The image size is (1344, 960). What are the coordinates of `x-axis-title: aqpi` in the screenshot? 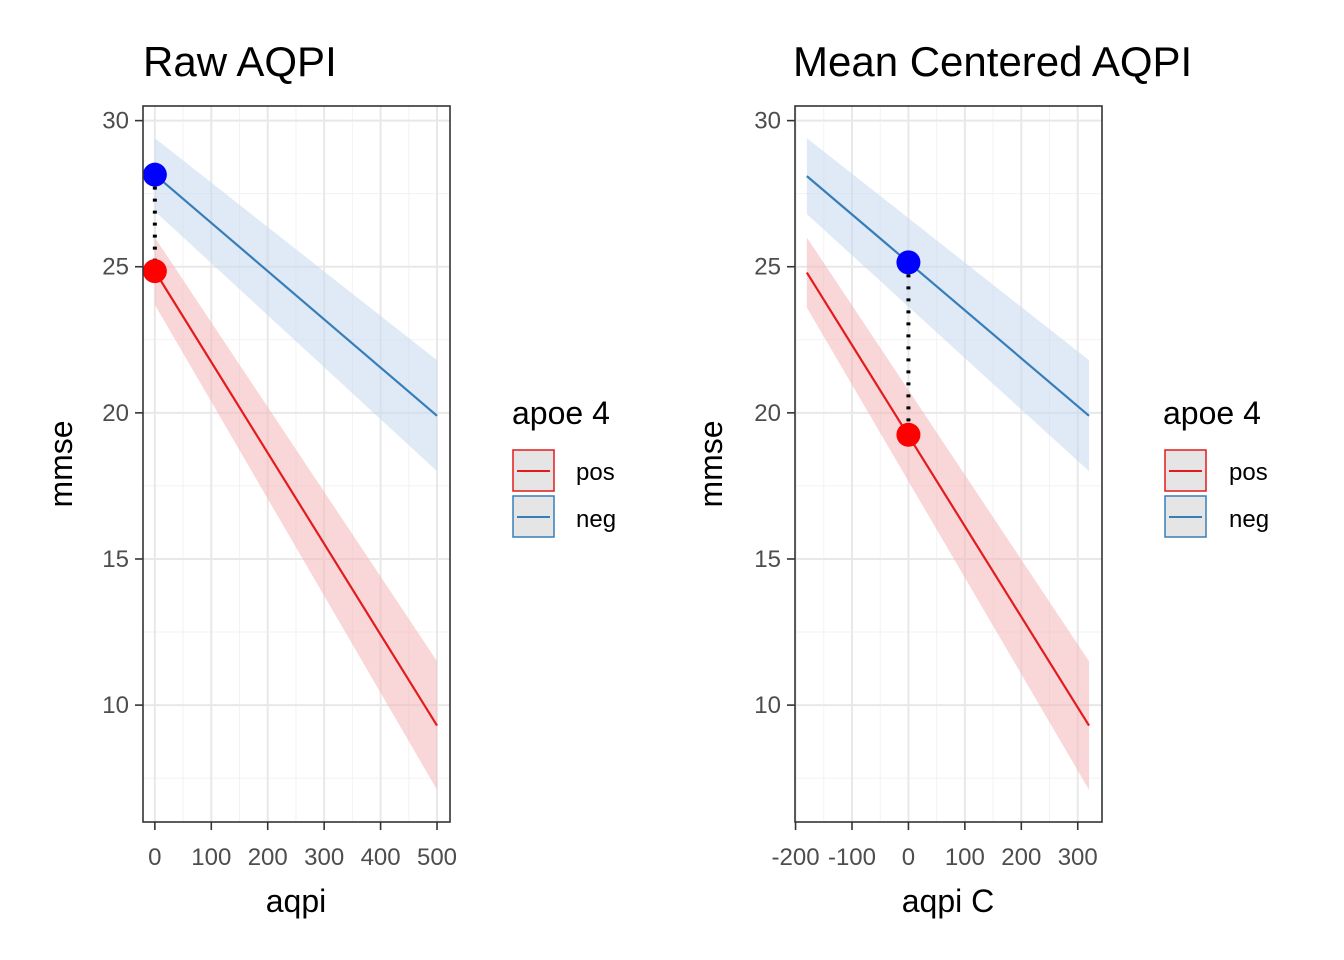 It's located at (296, 901).